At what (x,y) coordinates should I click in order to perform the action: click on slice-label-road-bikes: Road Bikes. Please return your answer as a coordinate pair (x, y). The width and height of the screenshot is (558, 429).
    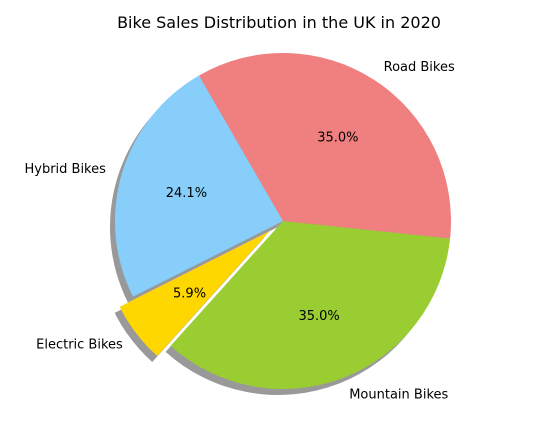
    Looking at the image, I should click on (419, 67).